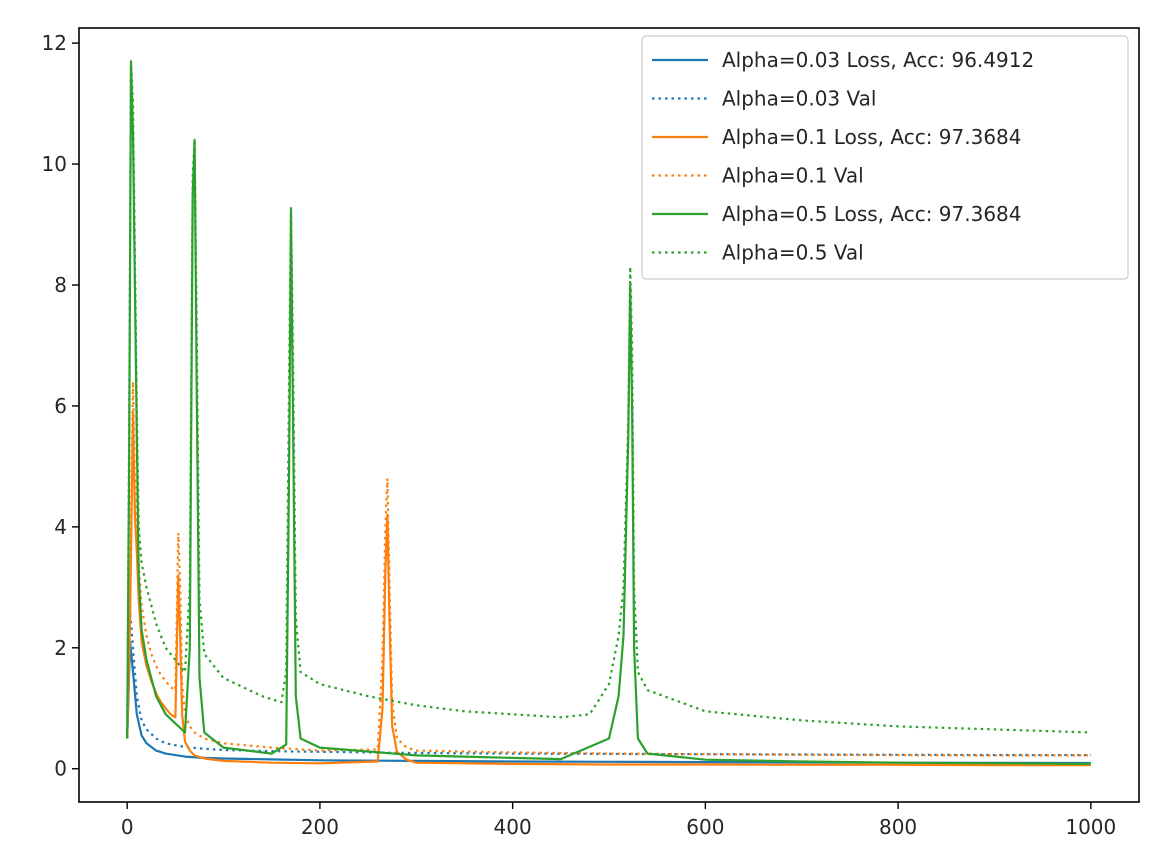 This screenshot has height=864, width=1166. What do you see at coordinates (513, 827) in the screenshot?
I see `x-tick-label-2: 400` at bounding box center [513, 827].